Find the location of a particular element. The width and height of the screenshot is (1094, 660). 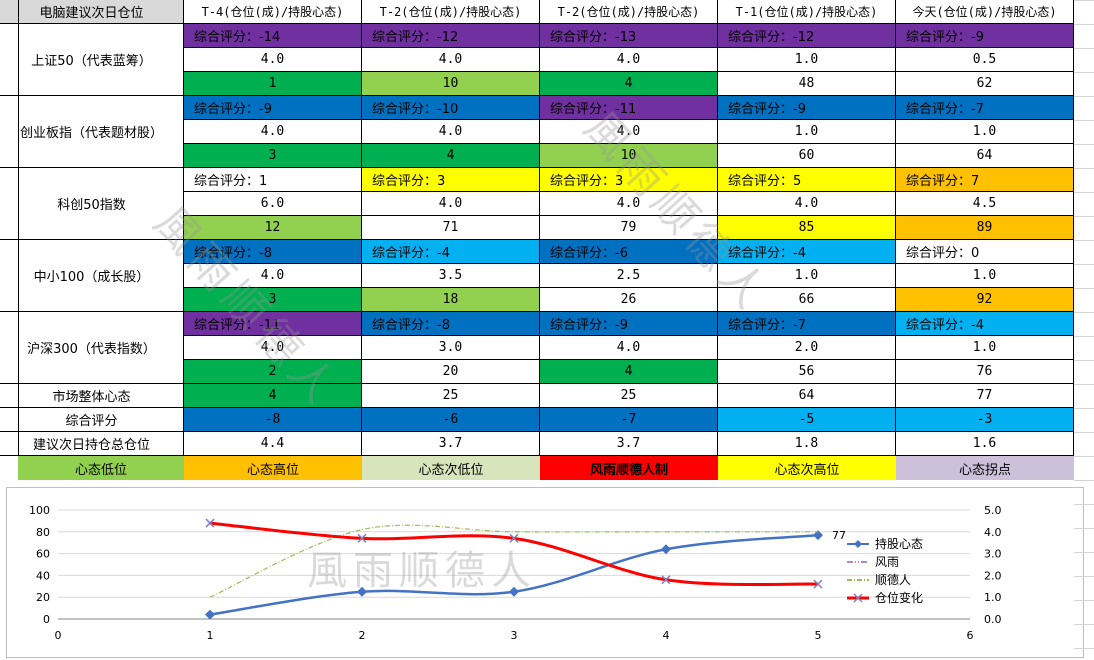

column-header: T-1(仓位(成)/持股心态) is located at coordinates (807, 12).